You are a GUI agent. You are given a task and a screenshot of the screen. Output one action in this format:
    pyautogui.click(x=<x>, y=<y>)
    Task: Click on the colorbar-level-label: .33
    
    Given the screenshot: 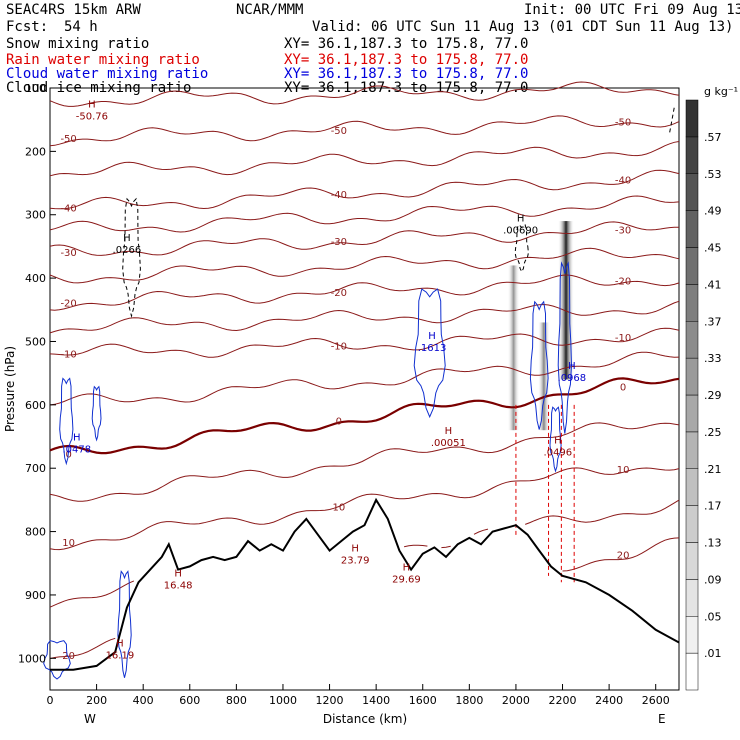 What is the action you would take?
    pyautogui.click(x=713, y=358)
    